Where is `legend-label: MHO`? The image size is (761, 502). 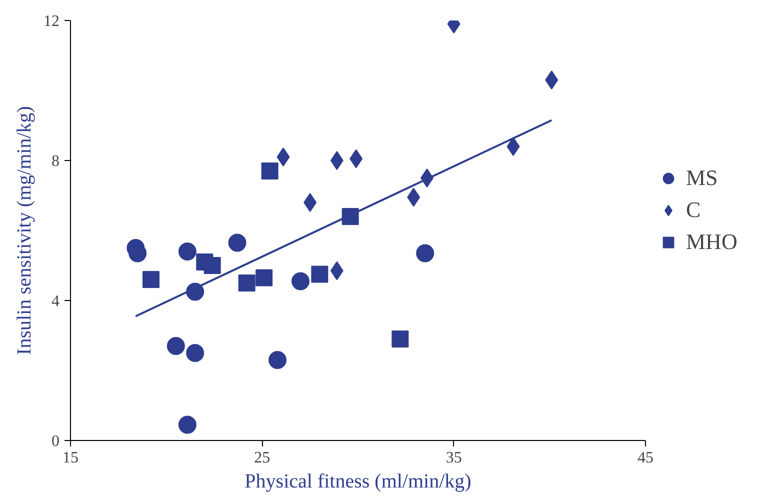 legend-label: MHO is located at coordinates (712, 242).